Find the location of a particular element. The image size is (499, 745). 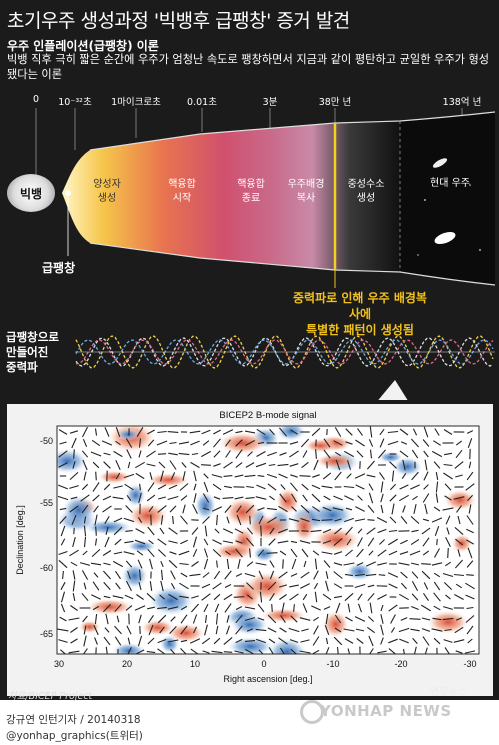

stage-modern-universe: 현대 우주 is located at coordinates (450, 183).